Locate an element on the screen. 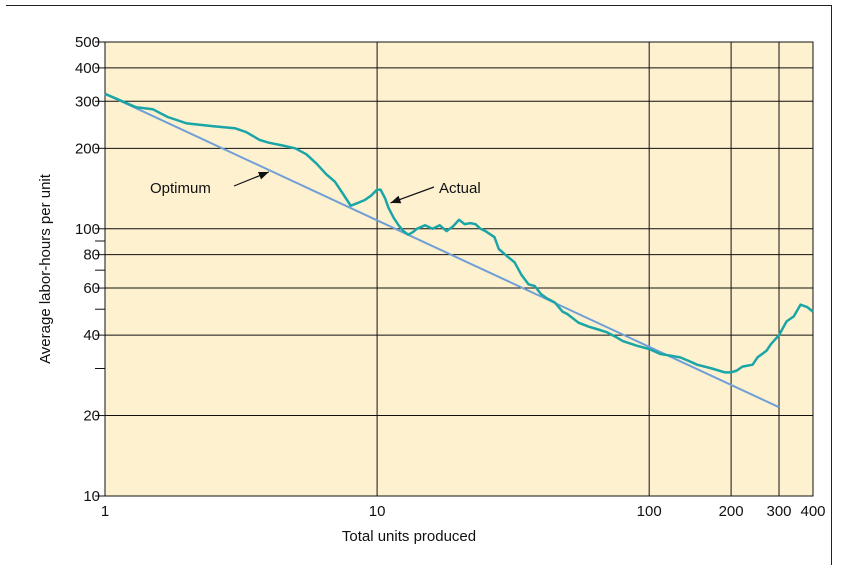  x-tick-label: 1 is located at coordinates (105, 511).